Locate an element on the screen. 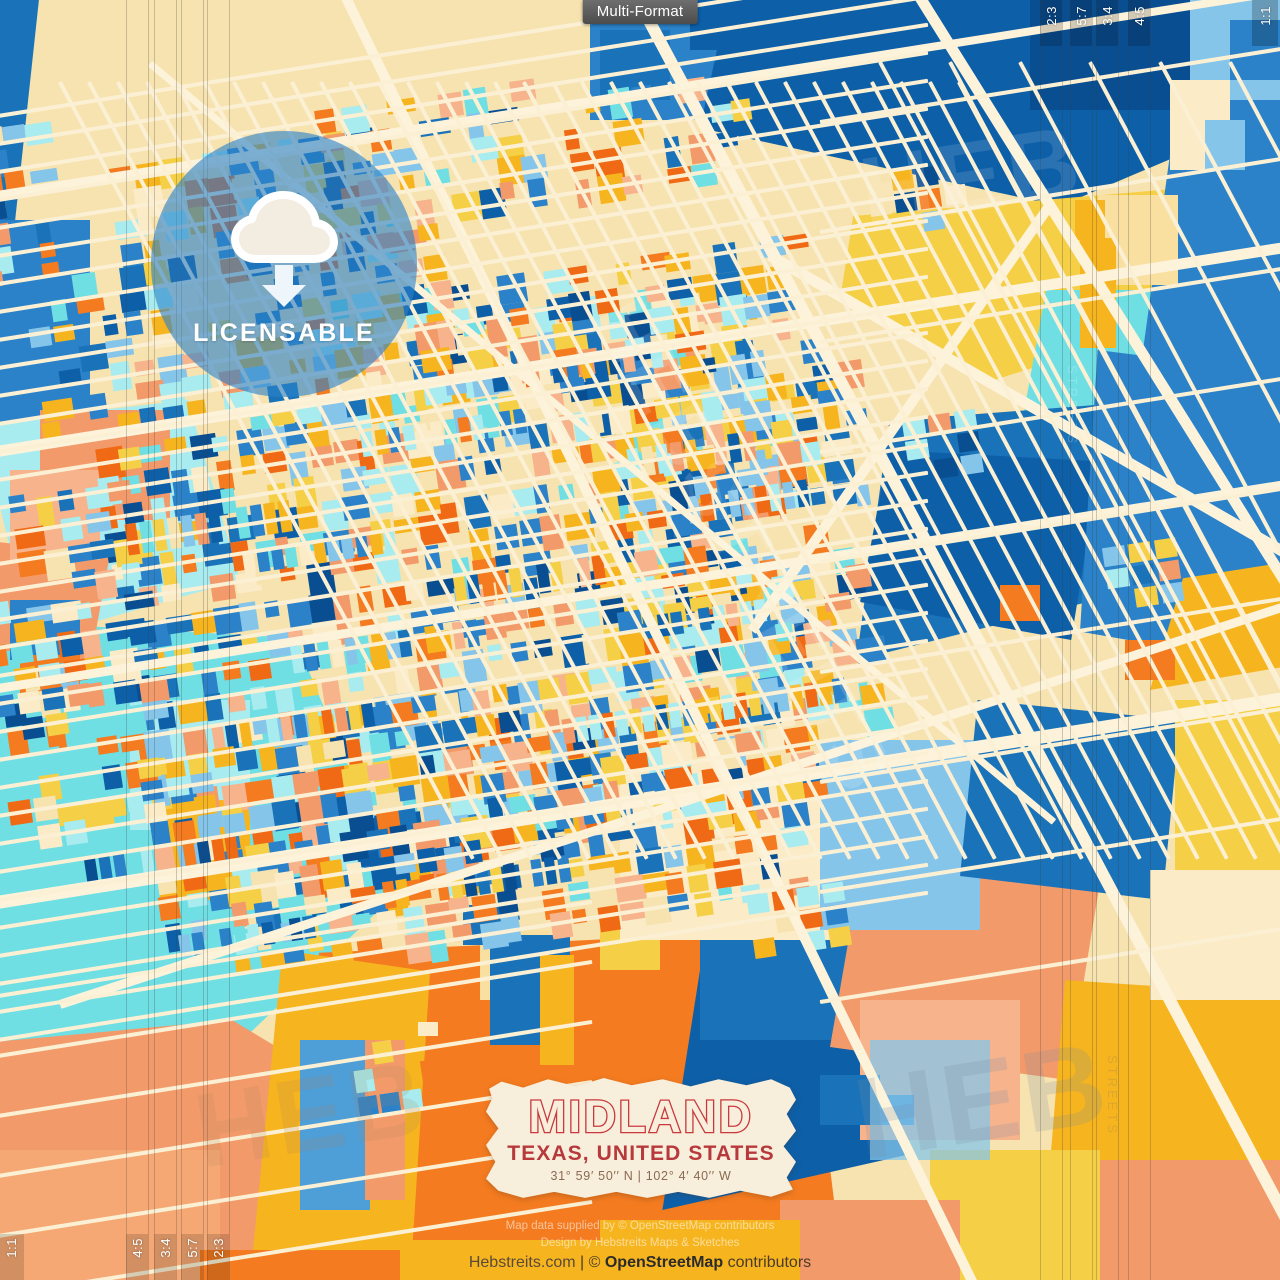 This screenshot has width=1280, height=1280. licensable-label: LICENSABLE is located at coordinates (284, 332).